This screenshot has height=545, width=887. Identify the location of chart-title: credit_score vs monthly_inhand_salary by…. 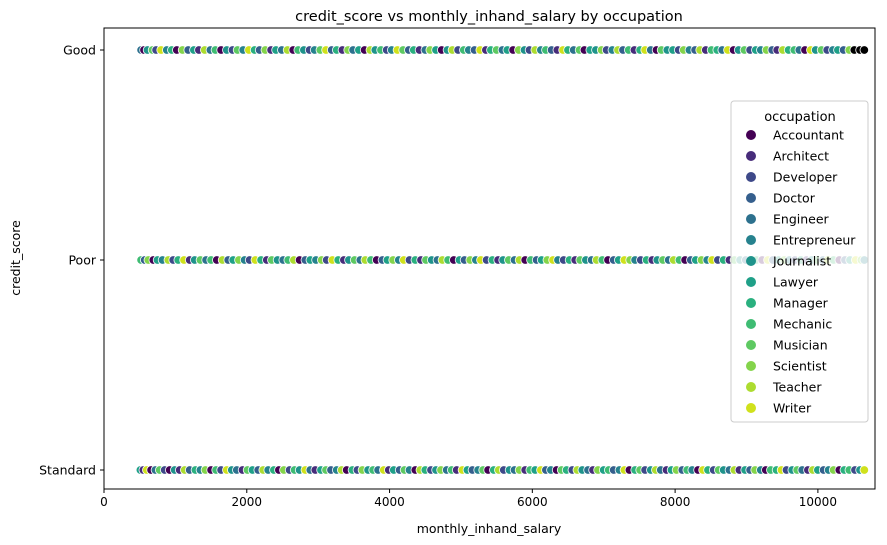
(489, 17).